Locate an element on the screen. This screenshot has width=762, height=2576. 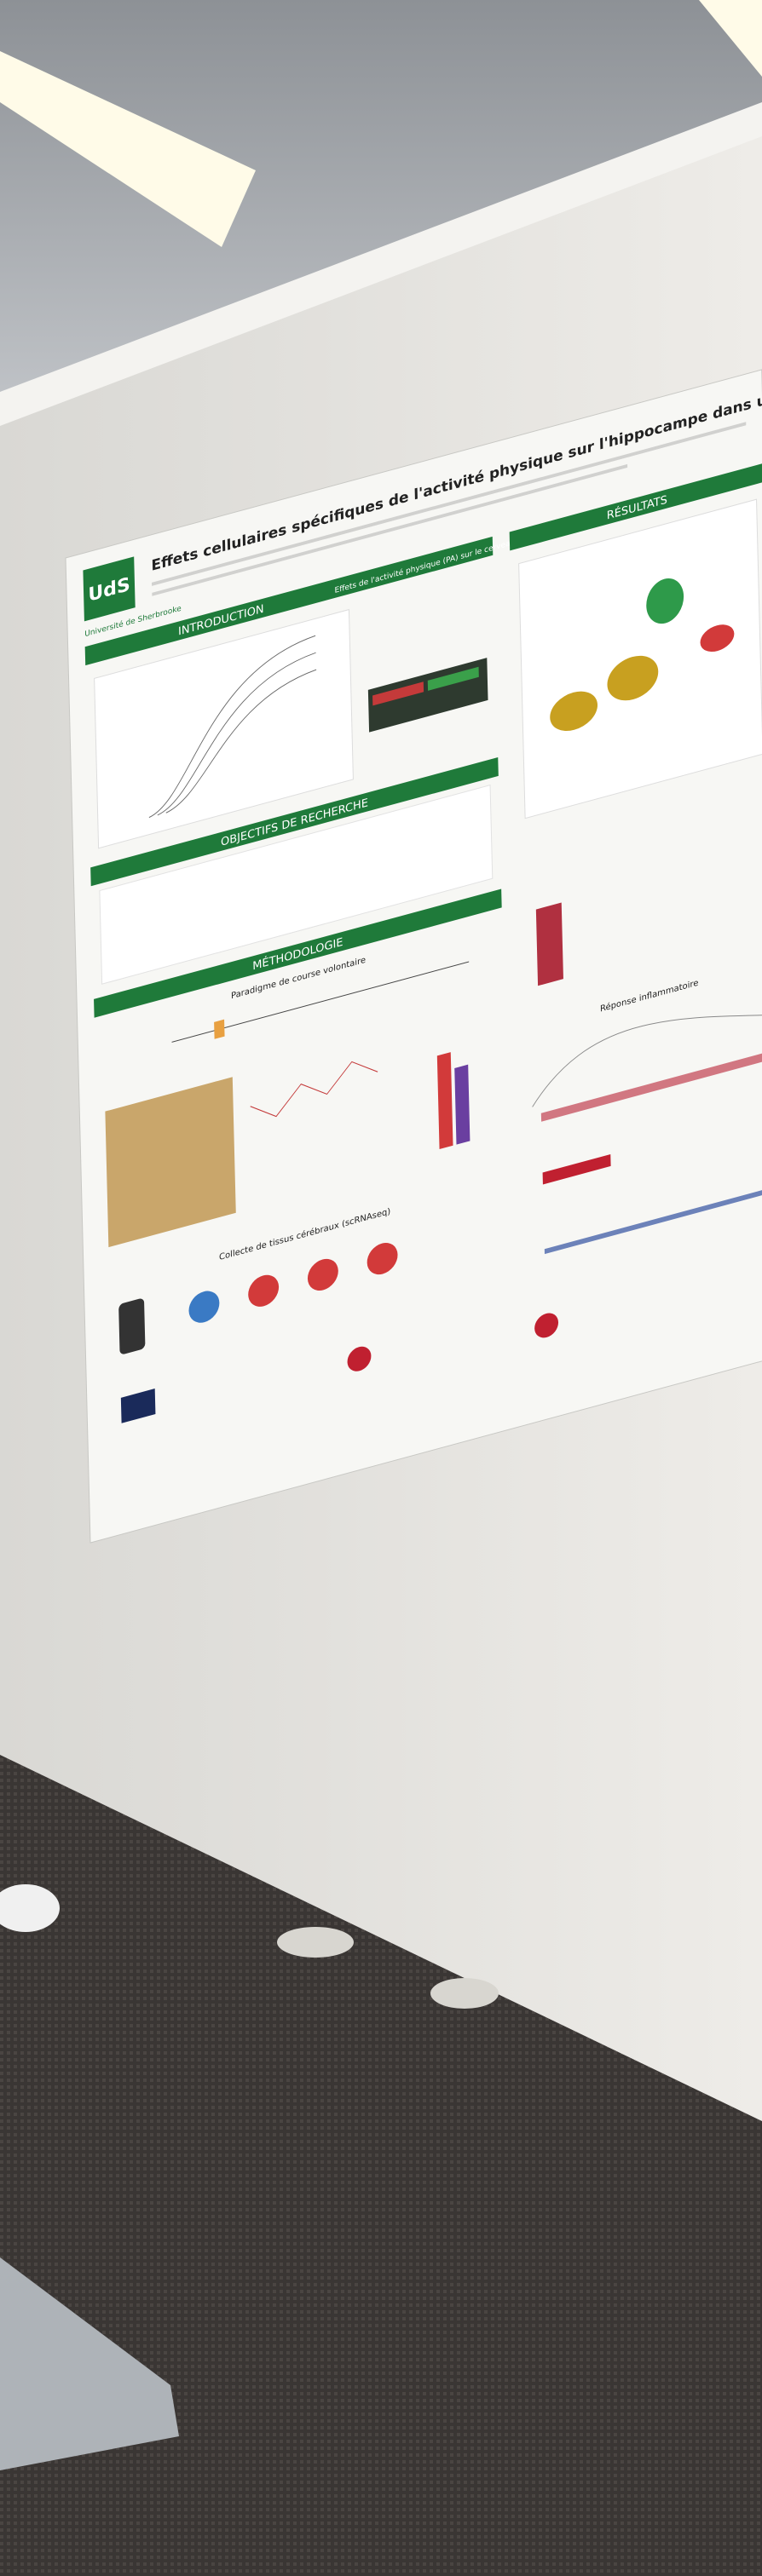
objectives-box is located at coordinates (296, 884).